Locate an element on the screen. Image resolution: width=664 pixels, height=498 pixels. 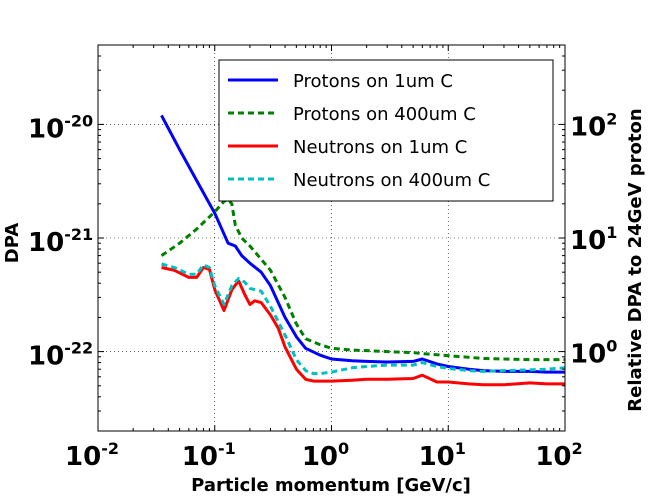
y2-tick-label: 10¹ is located at coordinates (593, 239).